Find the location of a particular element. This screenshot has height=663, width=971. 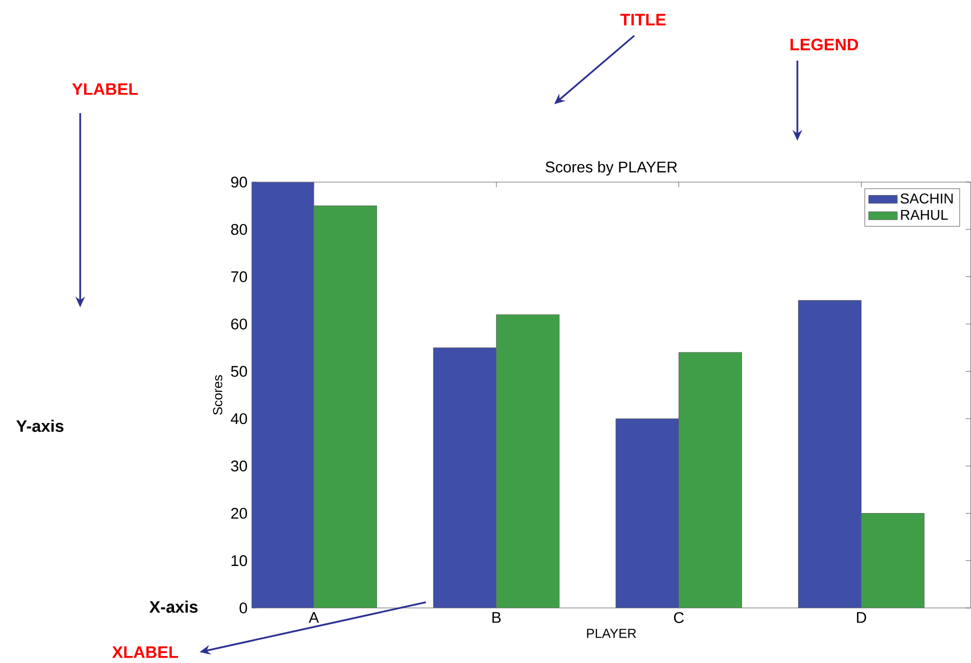

y-tick-label: 10 is located at coordinates (240, 560).